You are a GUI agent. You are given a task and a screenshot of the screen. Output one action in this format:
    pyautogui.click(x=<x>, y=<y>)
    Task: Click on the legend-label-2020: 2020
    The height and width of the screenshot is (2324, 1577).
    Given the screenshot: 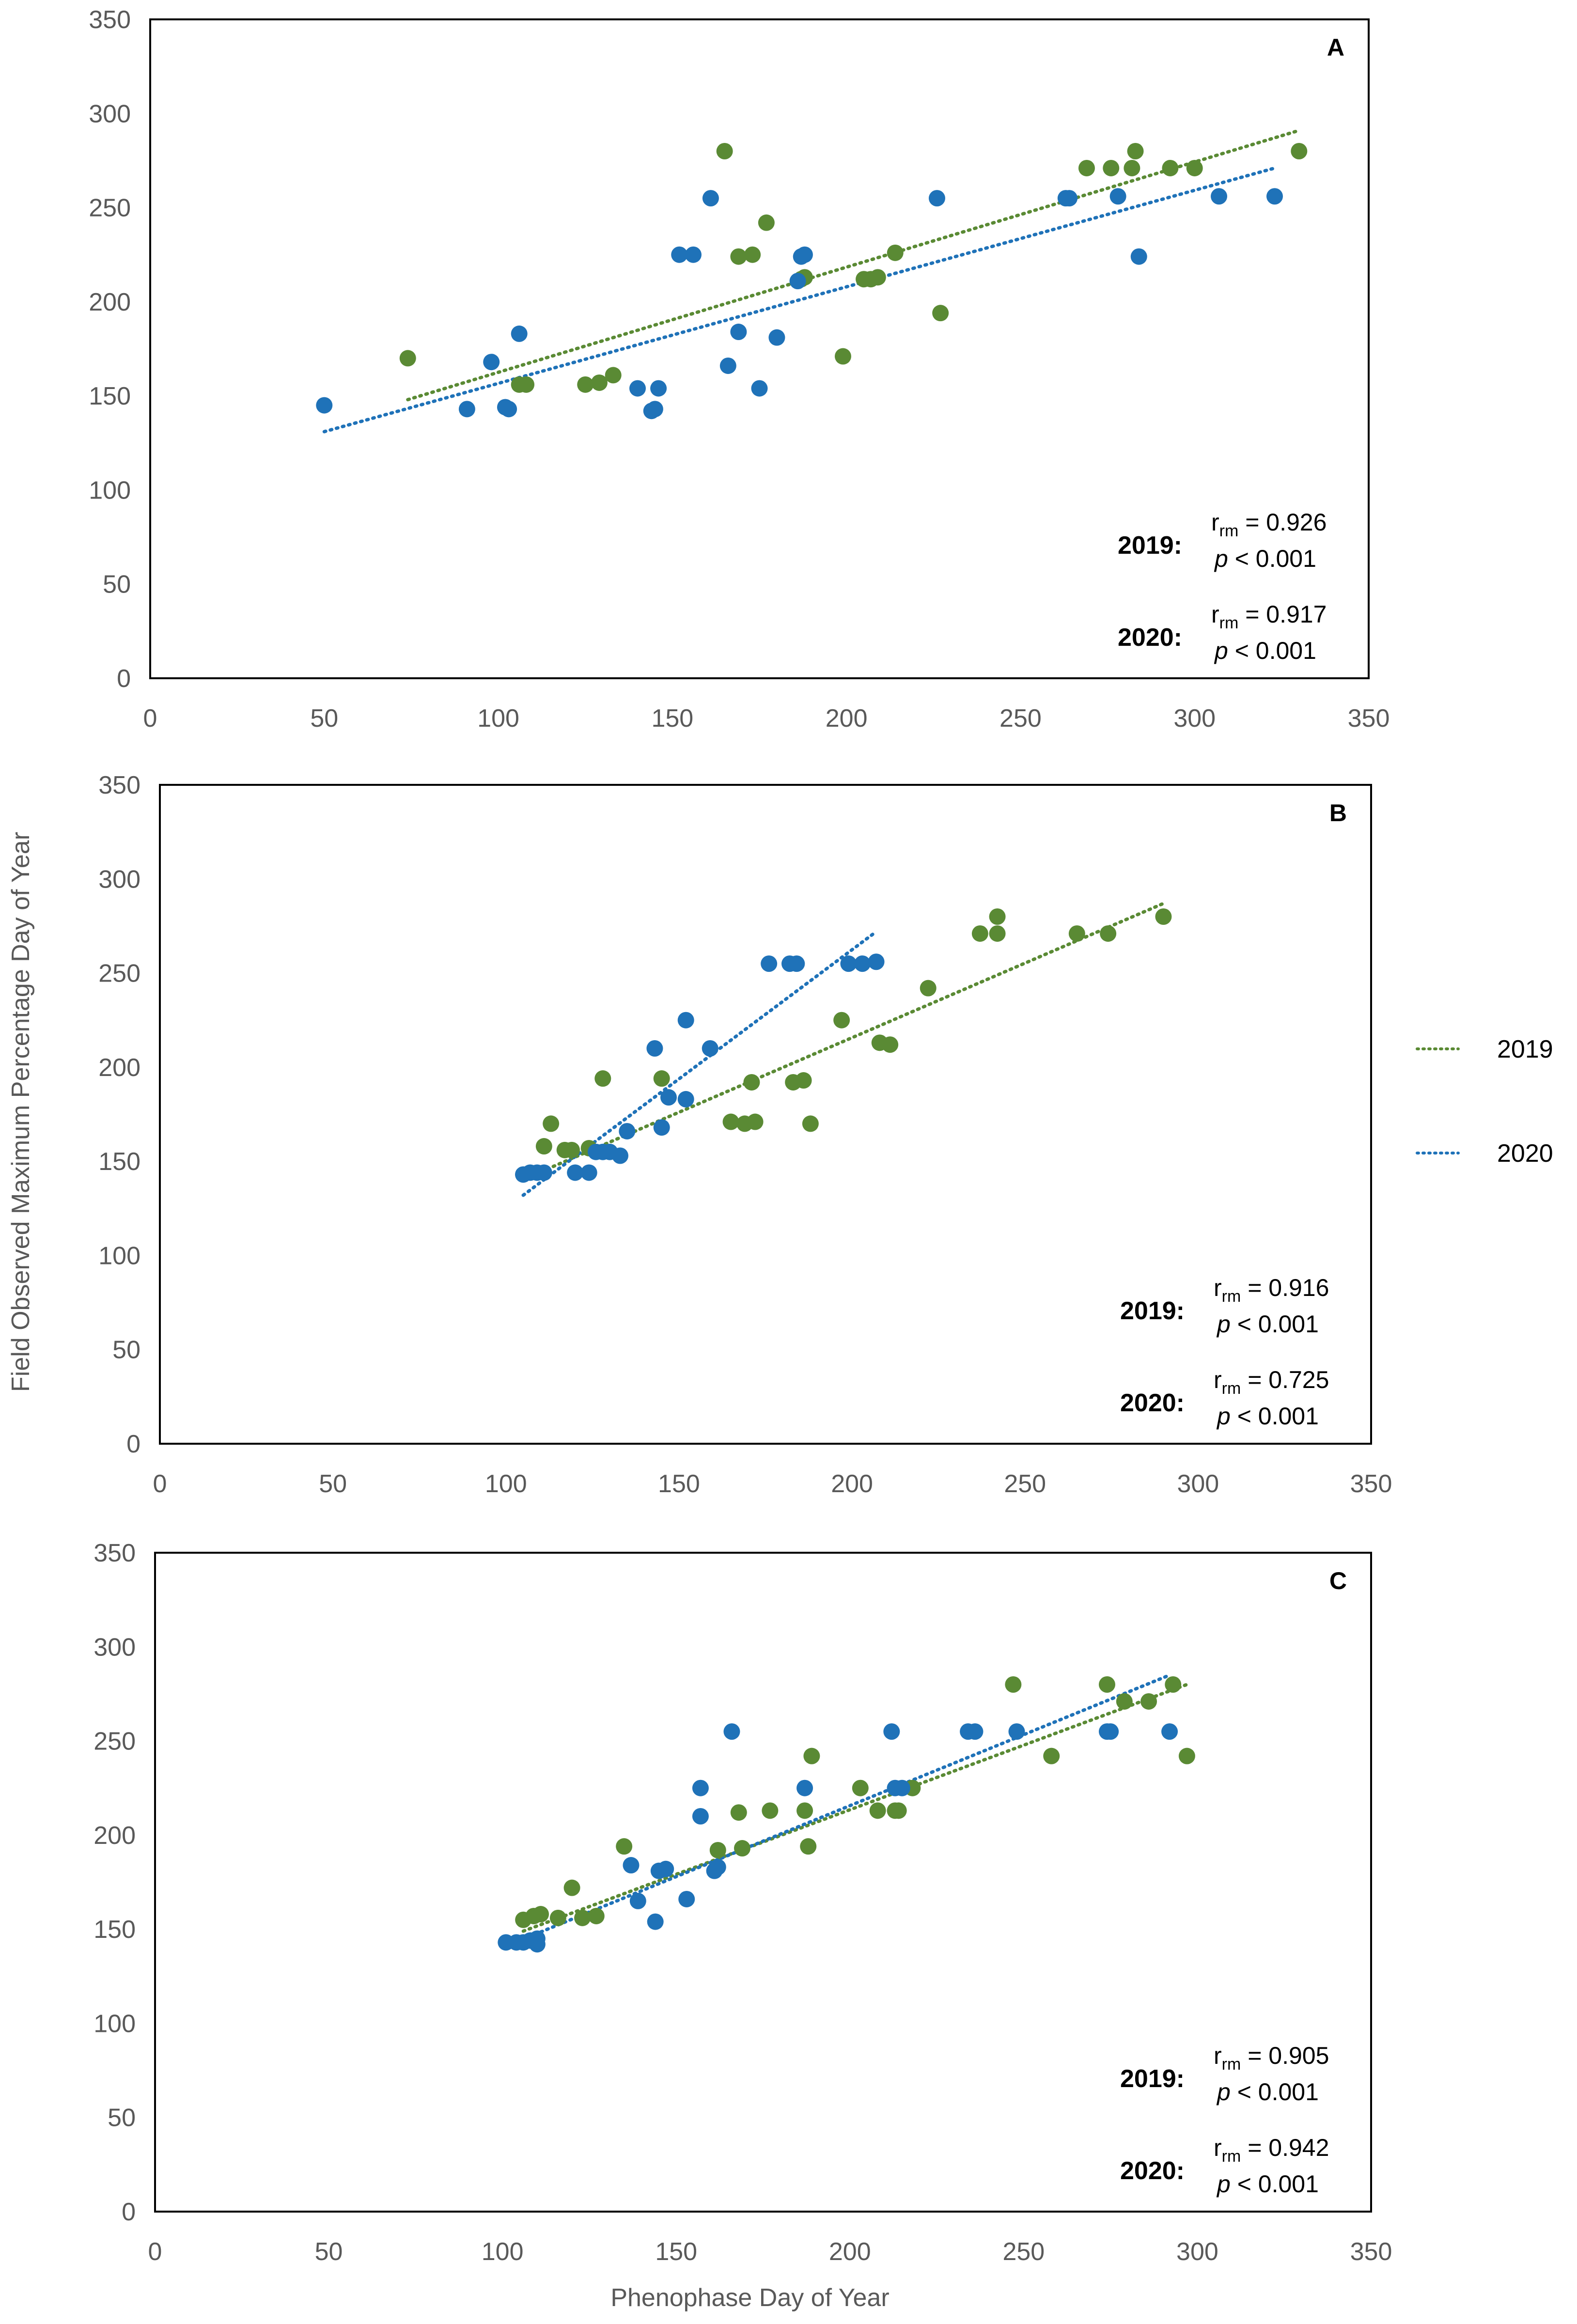 What is the action you would take?
    pyautogui.click(x=1525, y=1153)
    